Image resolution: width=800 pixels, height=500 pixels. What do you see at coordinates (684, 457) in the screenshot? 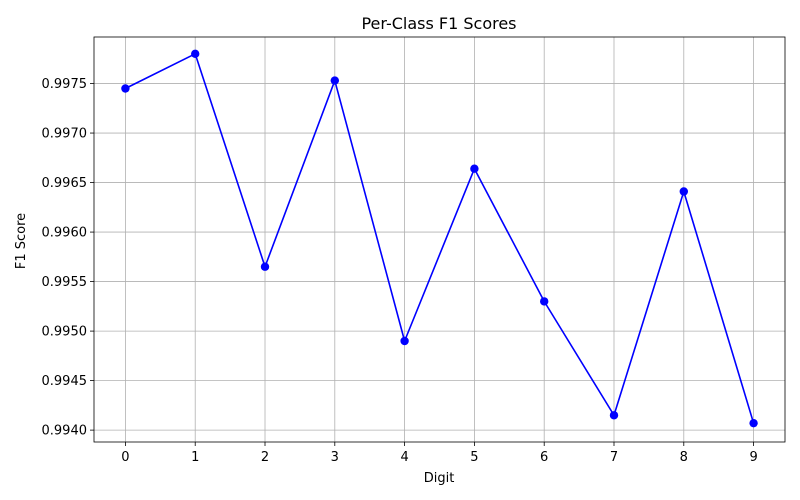
I see `x-tick-label: 8` at bounding box center [684, 457].